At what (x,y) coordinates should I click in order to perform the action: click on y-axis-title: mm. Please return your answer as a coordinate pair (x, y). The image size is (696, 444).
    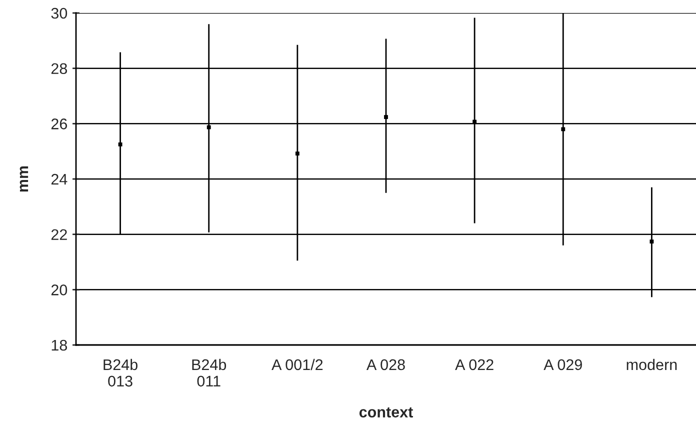
    Looking at the image, I should click on (24, 179).